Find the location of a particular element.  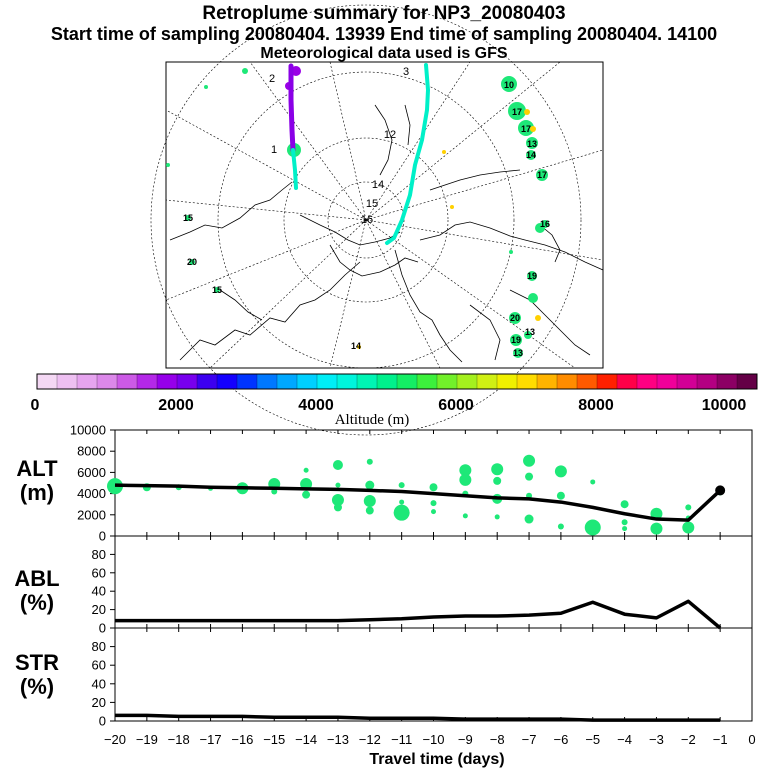

alt-series-line is located at coordinates (418, 502).